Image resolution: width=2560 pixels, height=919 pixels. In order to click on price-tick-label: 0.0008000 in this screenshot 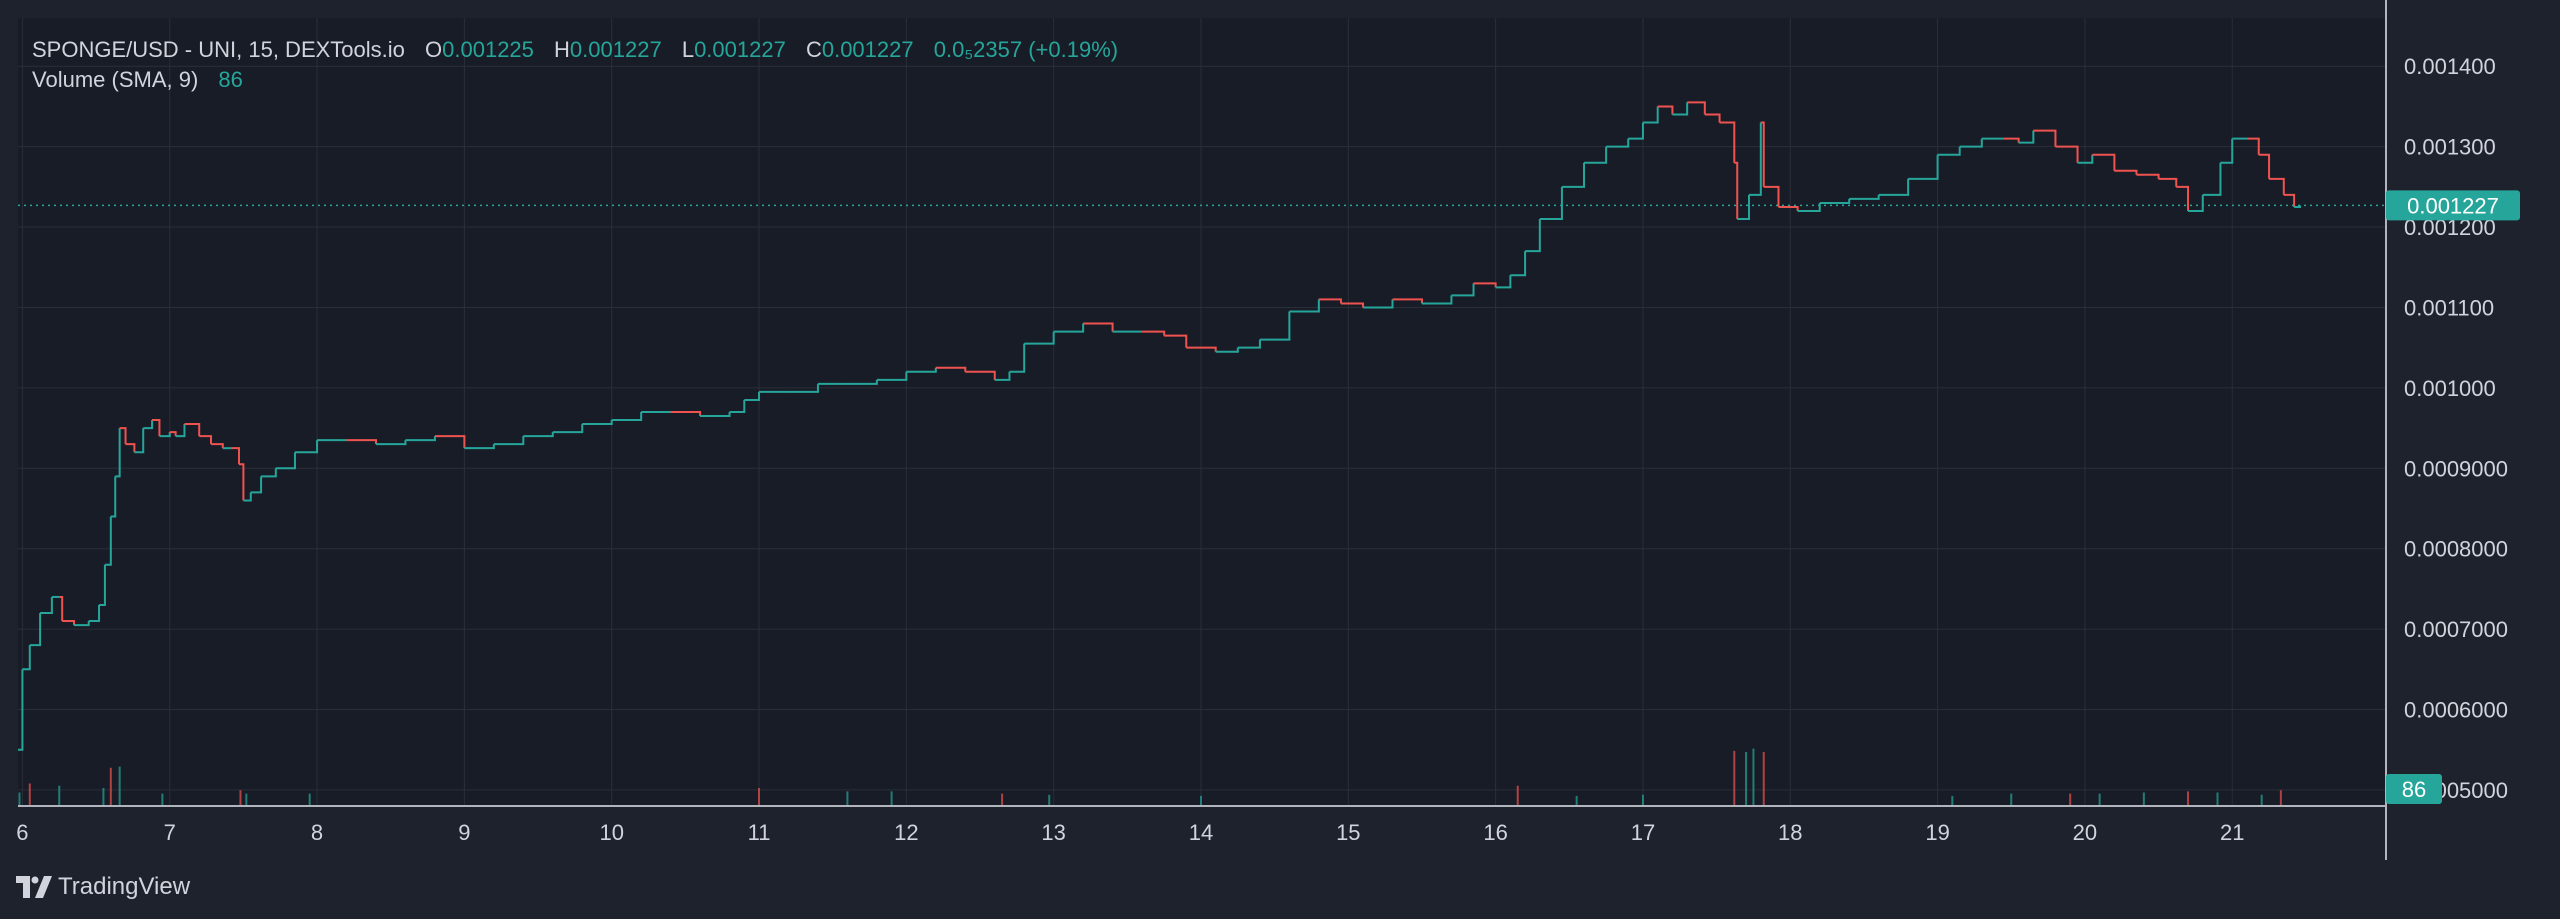, I will do `click(2456, 549)`.